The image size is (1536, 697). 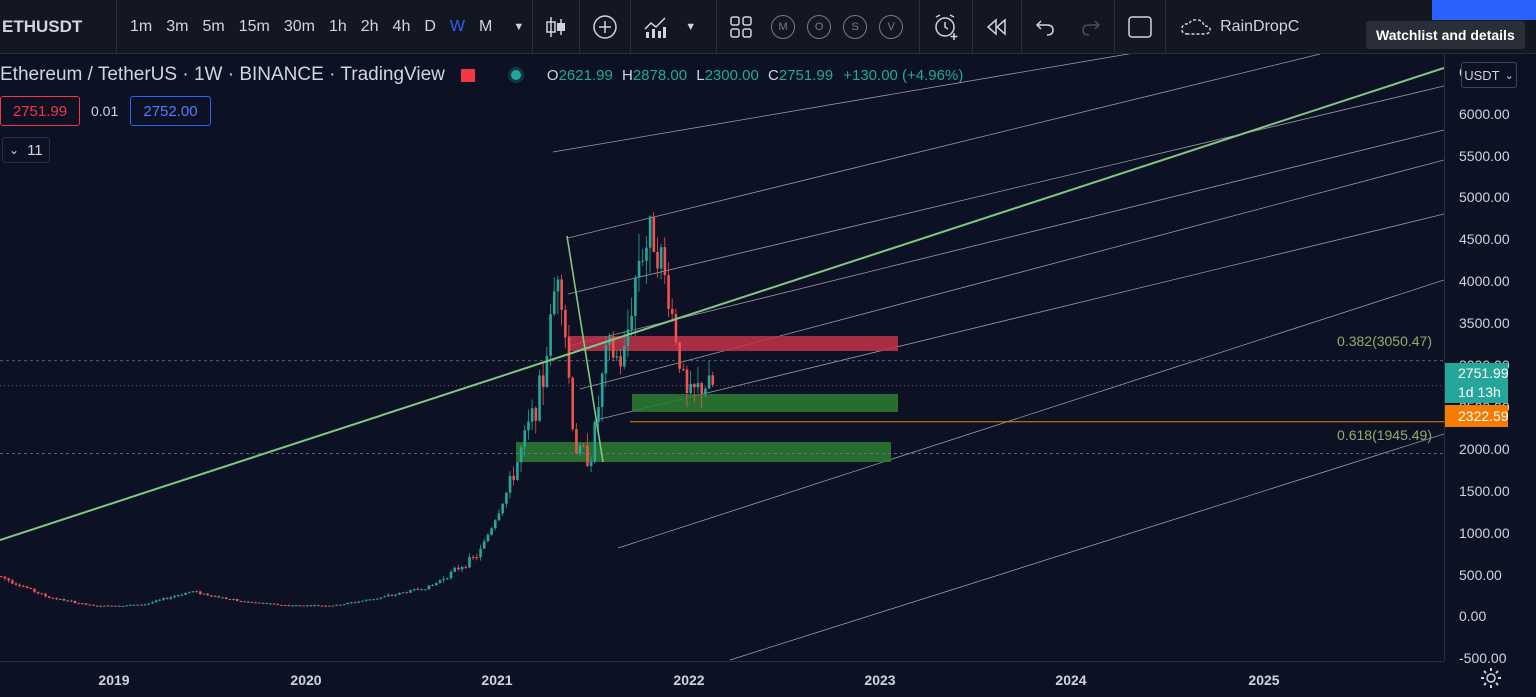 What do you see at coordinates (467, 75) in the screenshot?
I see `flag-icon` at bounding box center [467, 75].